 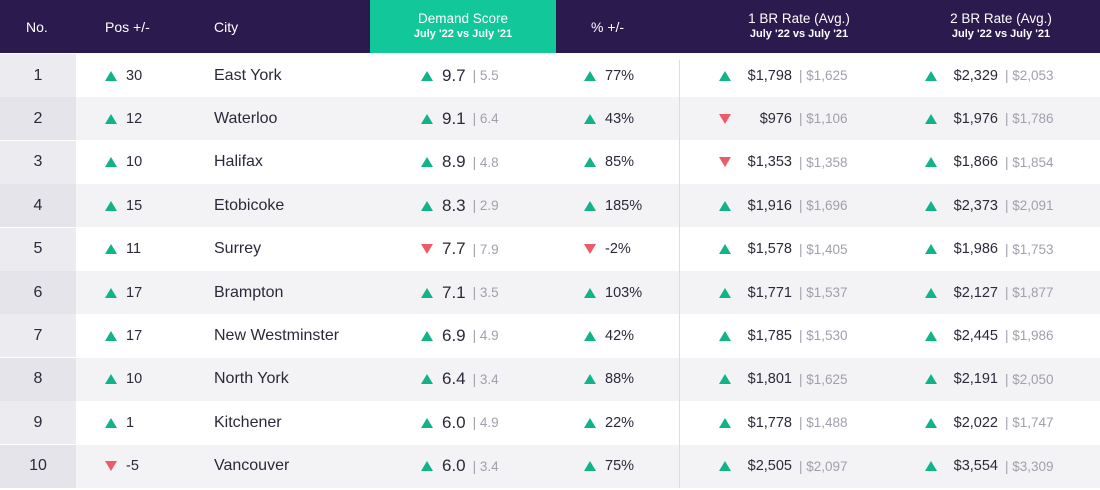 What do you see at coordinates (277, 335) in the screenshot?
I see `city-name: New Westminster` at bounding box center [277, 335].